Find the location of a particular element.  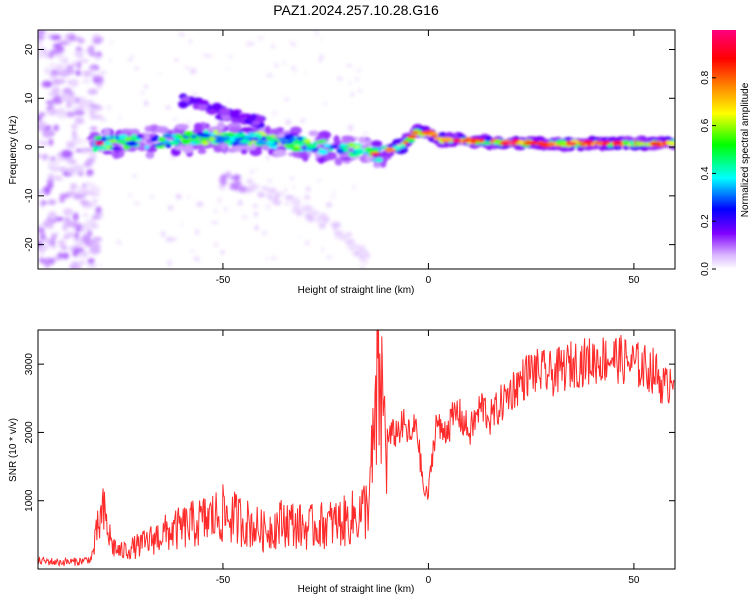

x-tick-label: -50 is located at coordinates (223, 280).